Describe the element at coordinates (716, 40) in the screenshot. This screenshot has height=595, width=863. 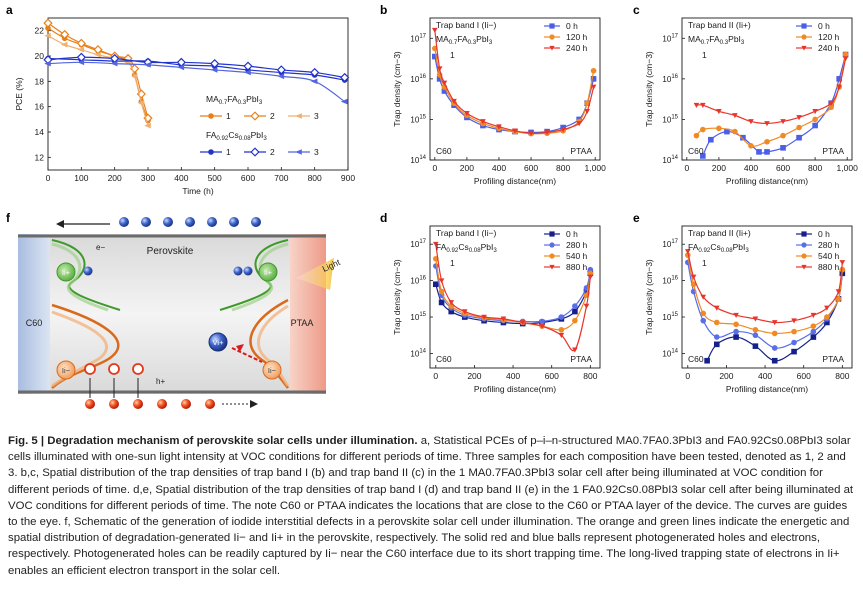
I see `chart-subtitle: MA0.7​FA0.3​PbI3​` at that location.